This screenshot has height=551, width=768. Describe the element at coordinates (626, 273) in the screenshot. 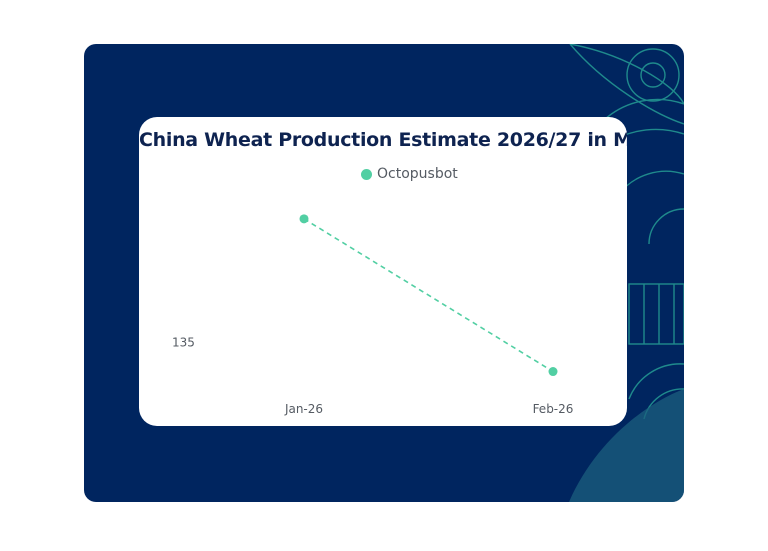

I see `decorative-pattern` at that location.